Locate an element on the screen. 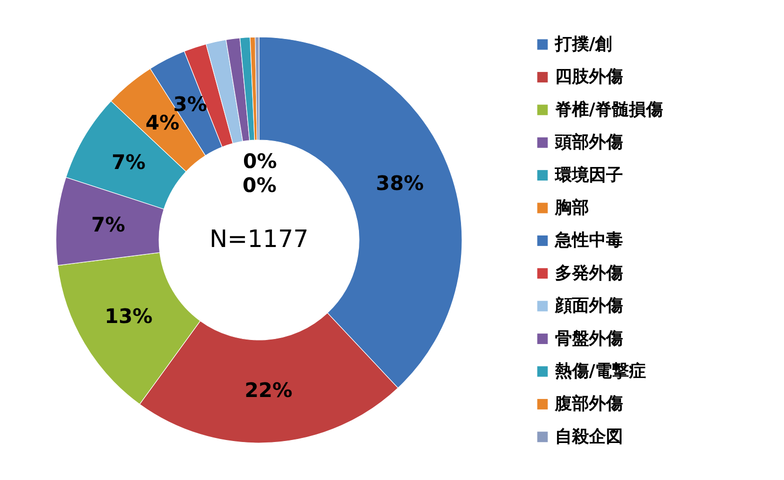 This screenshot has width=784, height=480. legend-label: 頭部外傷 is located at coordinates (588, 142).